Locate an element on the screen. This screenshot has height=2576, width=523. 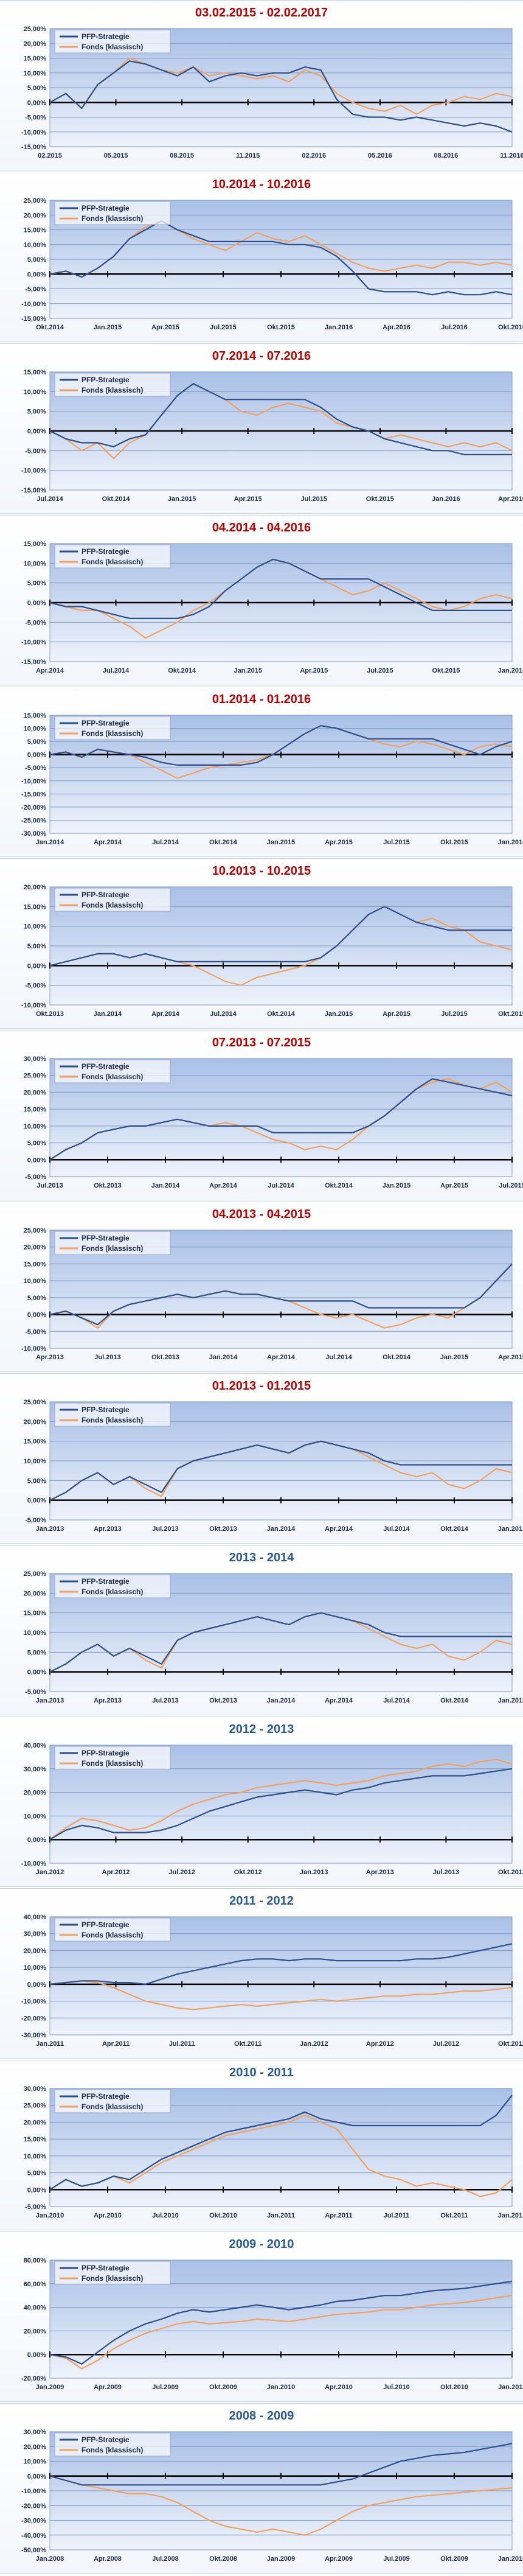
chart-title: 07.2013 - 07.2015 is located at coordinates (261, 1042).